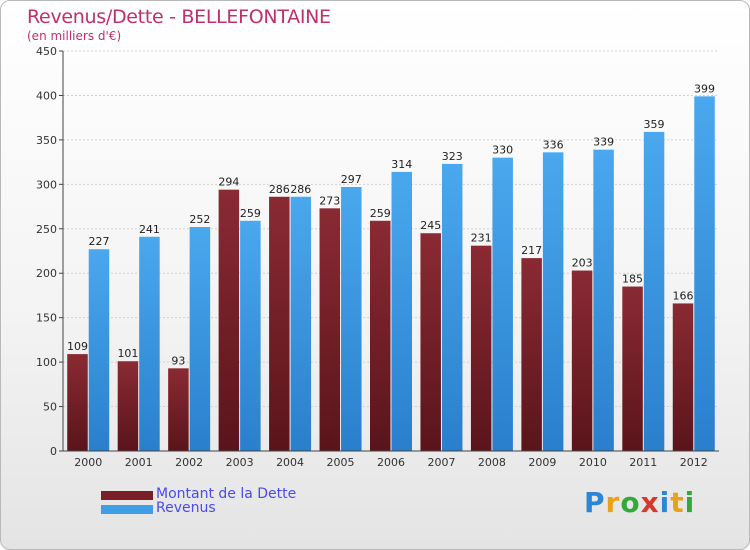  Describe the element at coordinates (603, 142) in the screenshot. I see `data-label-revenus: 339` at that location.